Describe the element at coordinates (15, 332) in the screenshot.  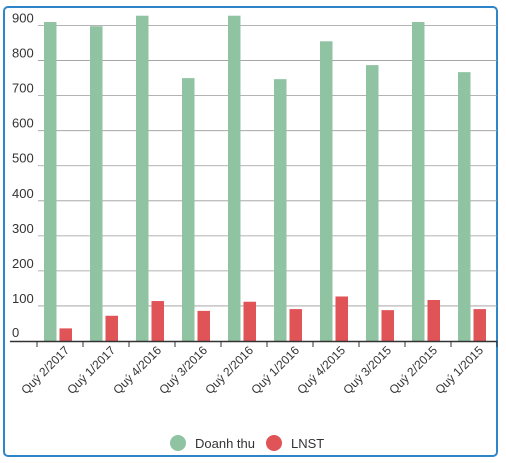
I see `y-tick-label: 0` at that location.